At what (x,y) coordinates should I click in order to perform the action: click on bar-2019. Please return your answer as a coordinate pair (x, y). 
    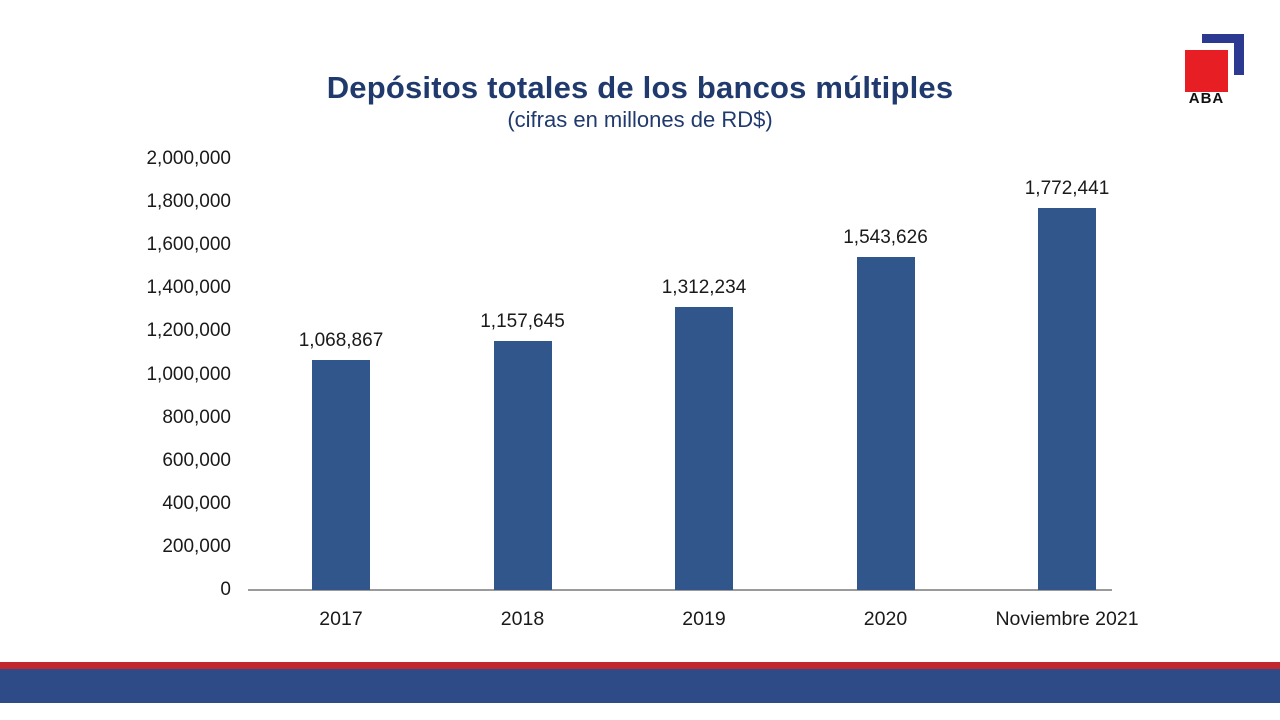
    Looking at the image, I should click on (704, 448).